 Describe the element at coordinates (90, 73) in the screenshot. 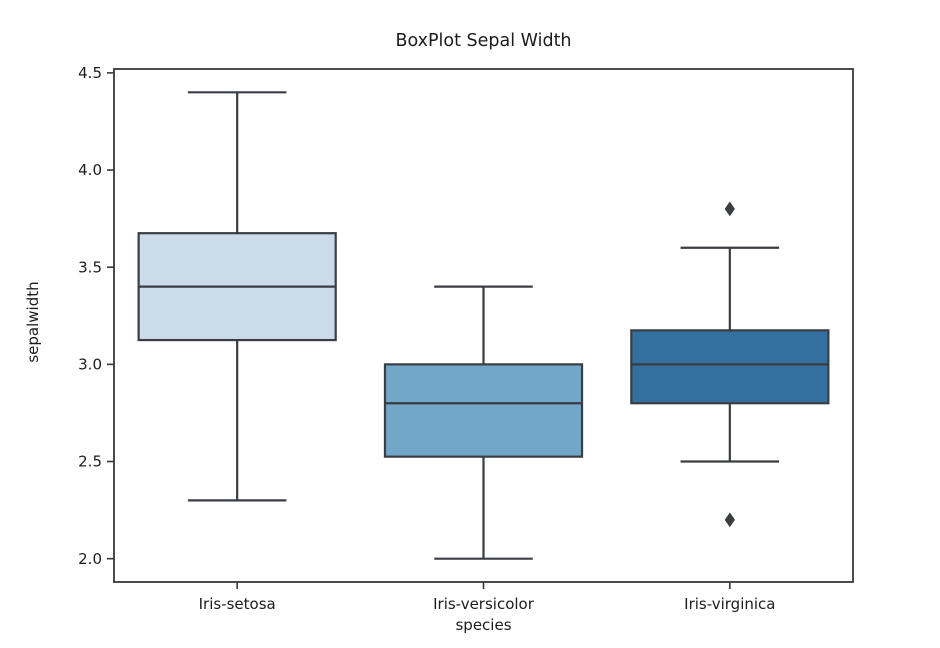

I see `y-tick-label: 4.5` at that location.